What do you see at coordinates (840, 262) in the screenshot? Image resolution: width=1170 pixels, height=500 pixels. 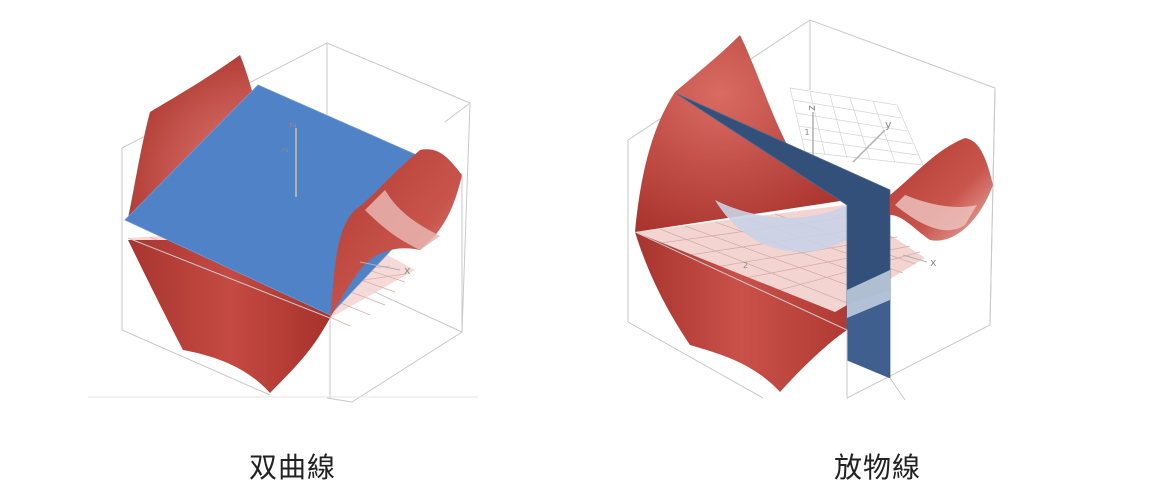 I see `x-axis: x 2` at bounding box center [840, 262].